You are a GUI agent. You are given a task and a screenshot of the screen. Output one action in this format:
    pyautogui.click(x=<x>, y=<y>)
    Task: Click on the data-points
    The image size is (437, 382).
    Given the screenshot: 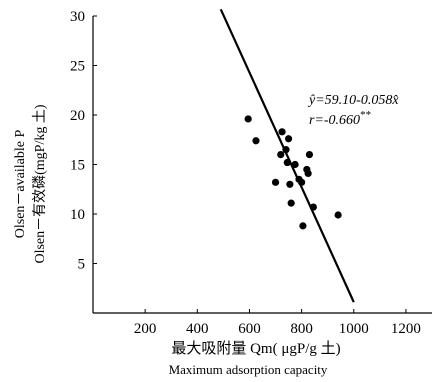 What is the action you would take?
    pyautogui.click(x=293, y=172)
    